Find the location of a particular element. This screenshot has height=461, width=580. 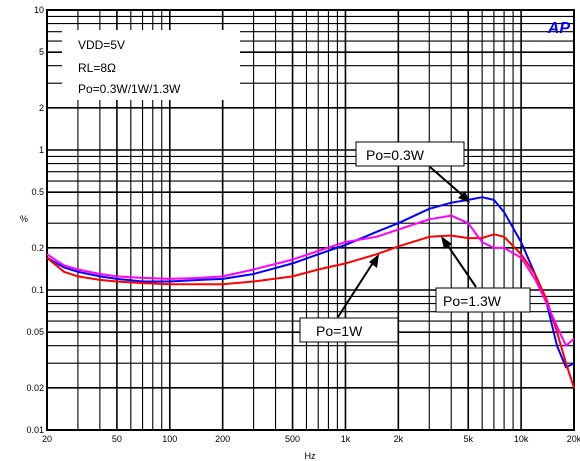

arrowhead-po03 is located at coordinates (464, 197).